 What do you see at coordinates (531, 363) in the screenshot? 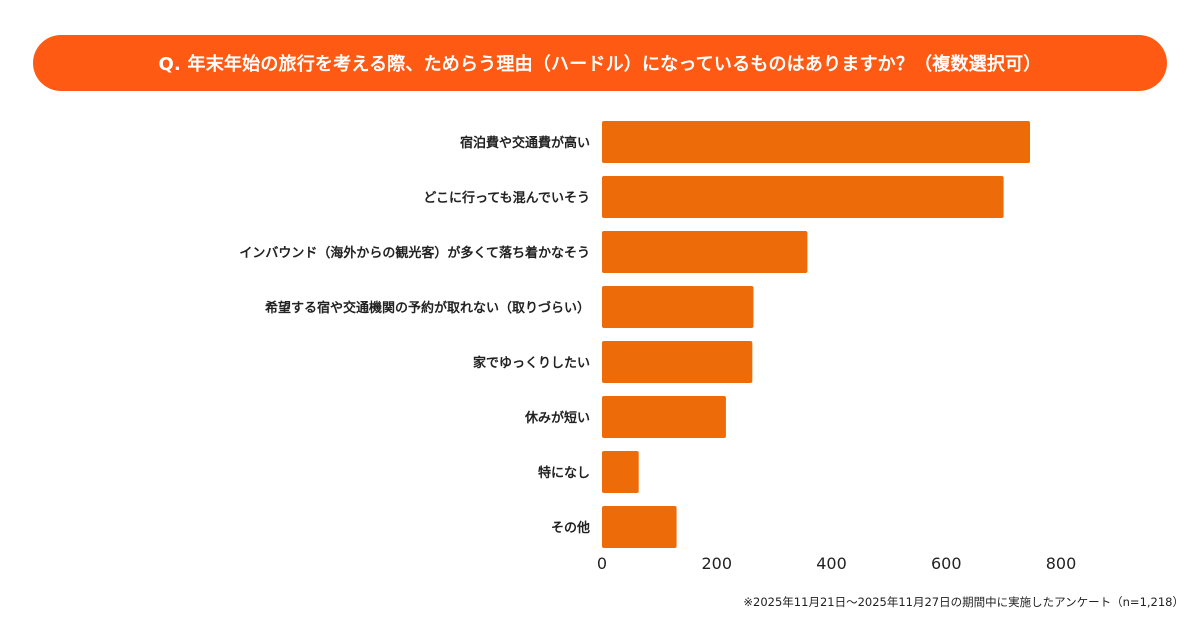
I see `category-label: 家でゆっくりしたい` at bounding box center [531, 363].